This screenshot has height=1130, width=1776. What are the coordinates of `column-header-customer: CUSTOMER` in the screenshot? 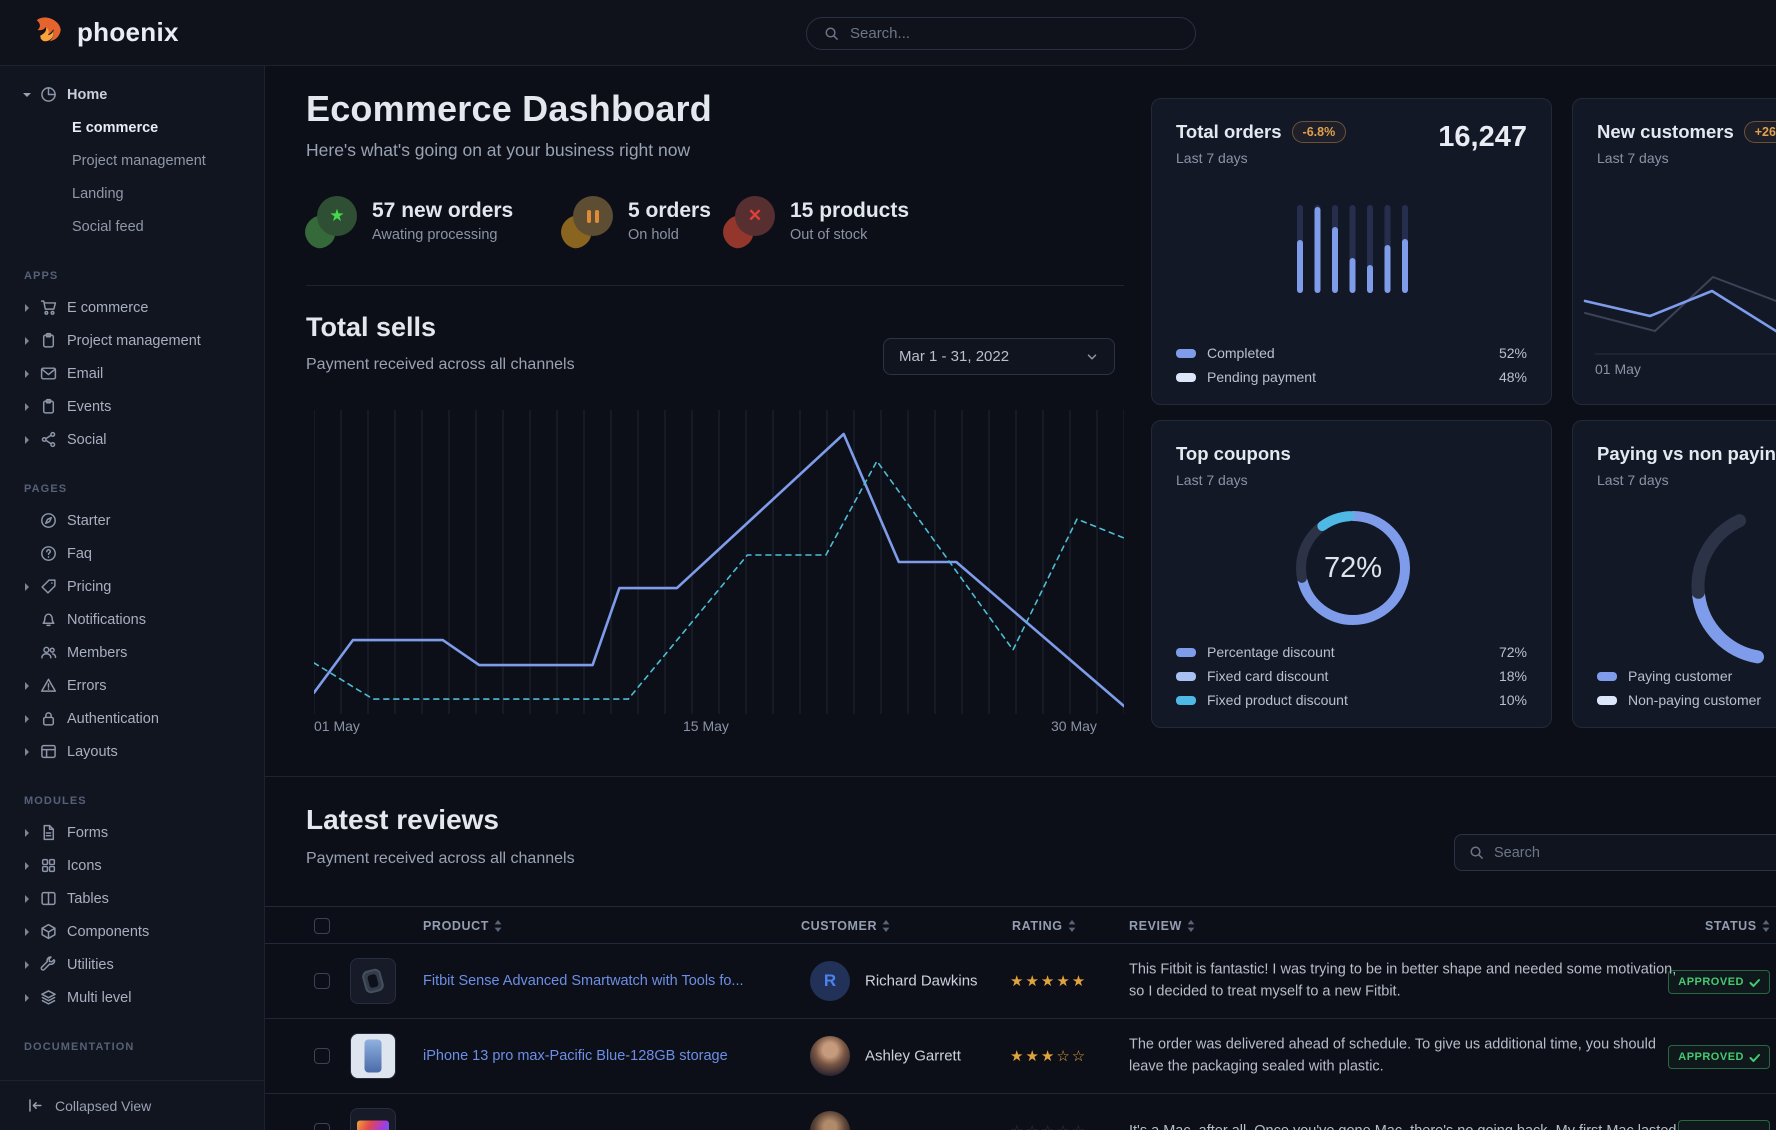 It's located at (845, 926).